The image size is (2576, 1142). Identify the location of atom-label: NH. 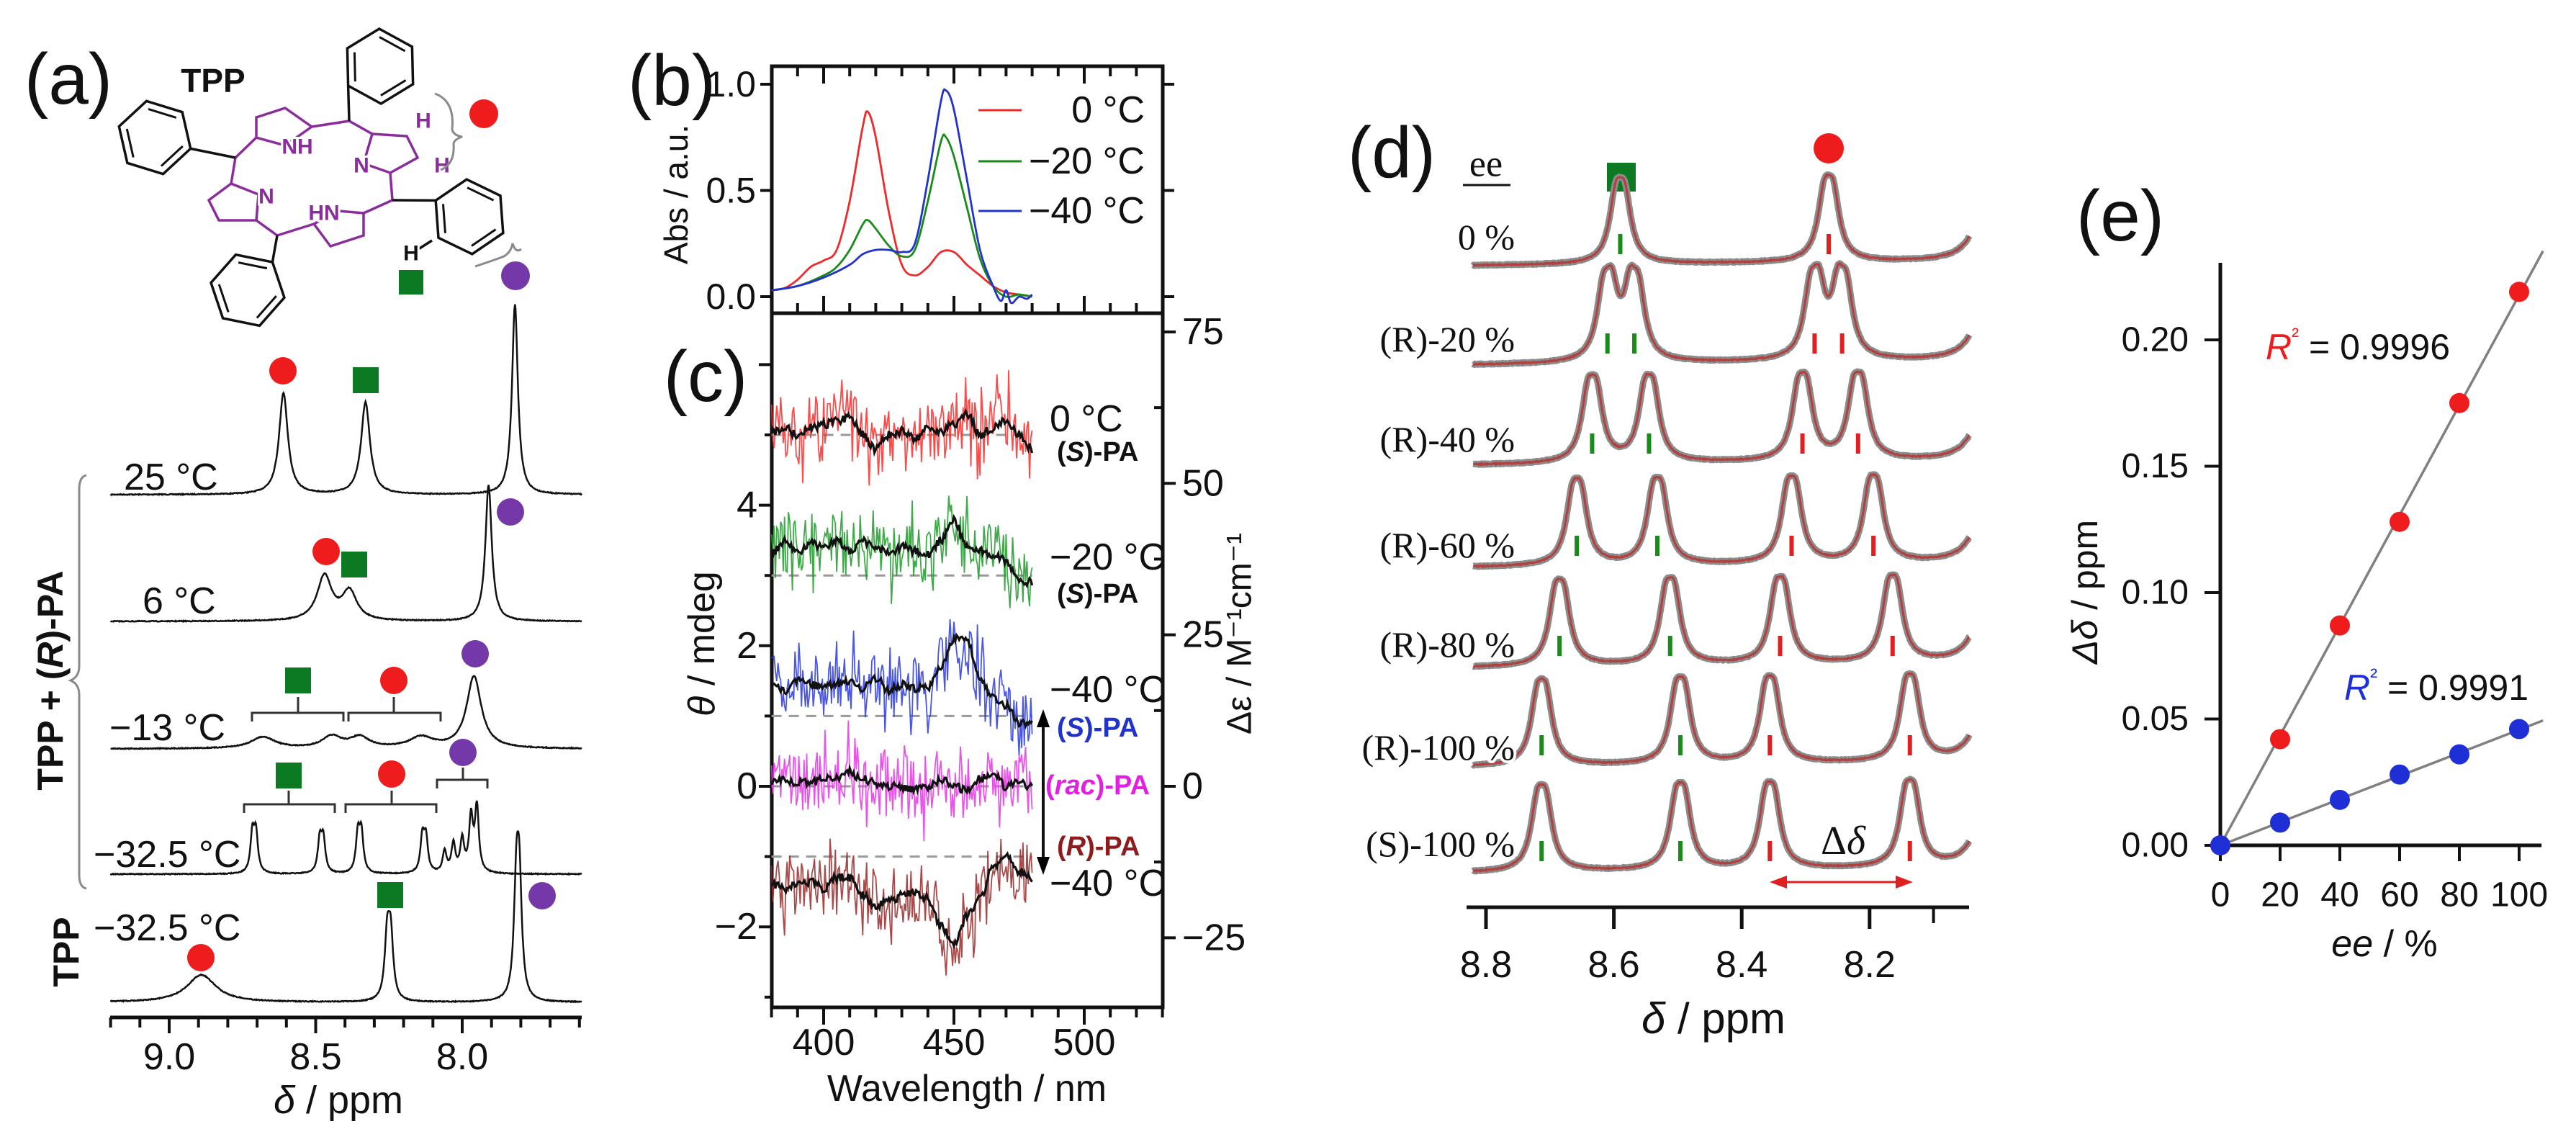
(297, 147).